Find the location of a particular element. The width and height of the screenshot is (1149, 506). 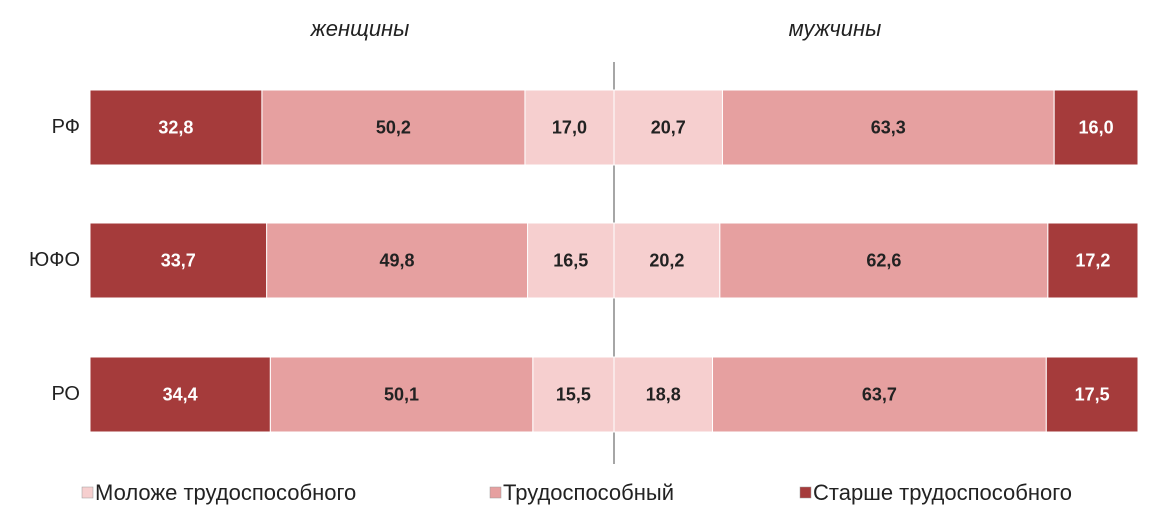

value-label: 16,0 is located at coordinates (1096, 127).